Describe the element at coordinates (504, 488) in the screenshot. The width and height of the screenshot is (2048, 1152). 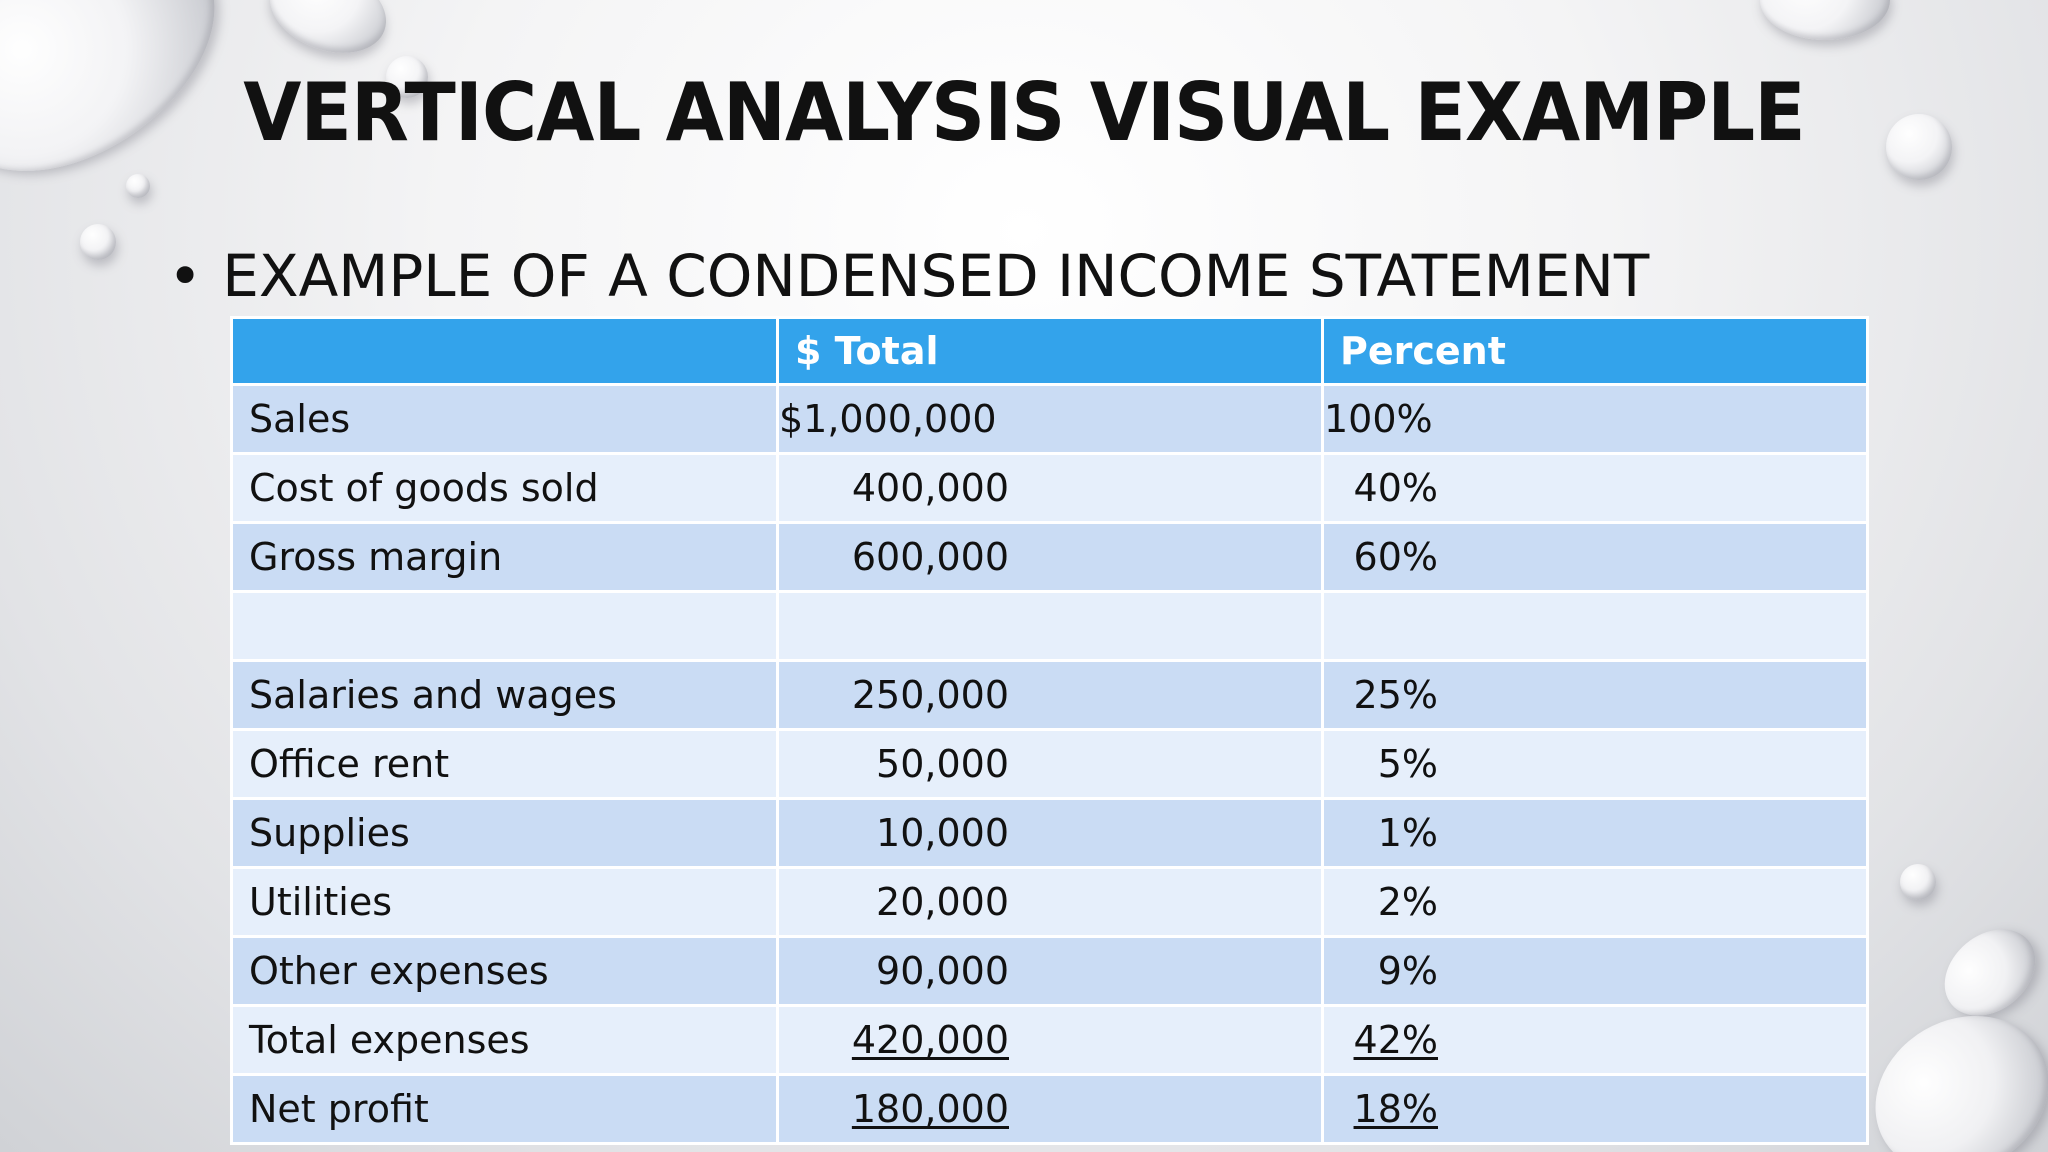
I see `row-label: Cost of goods sold` at that location.